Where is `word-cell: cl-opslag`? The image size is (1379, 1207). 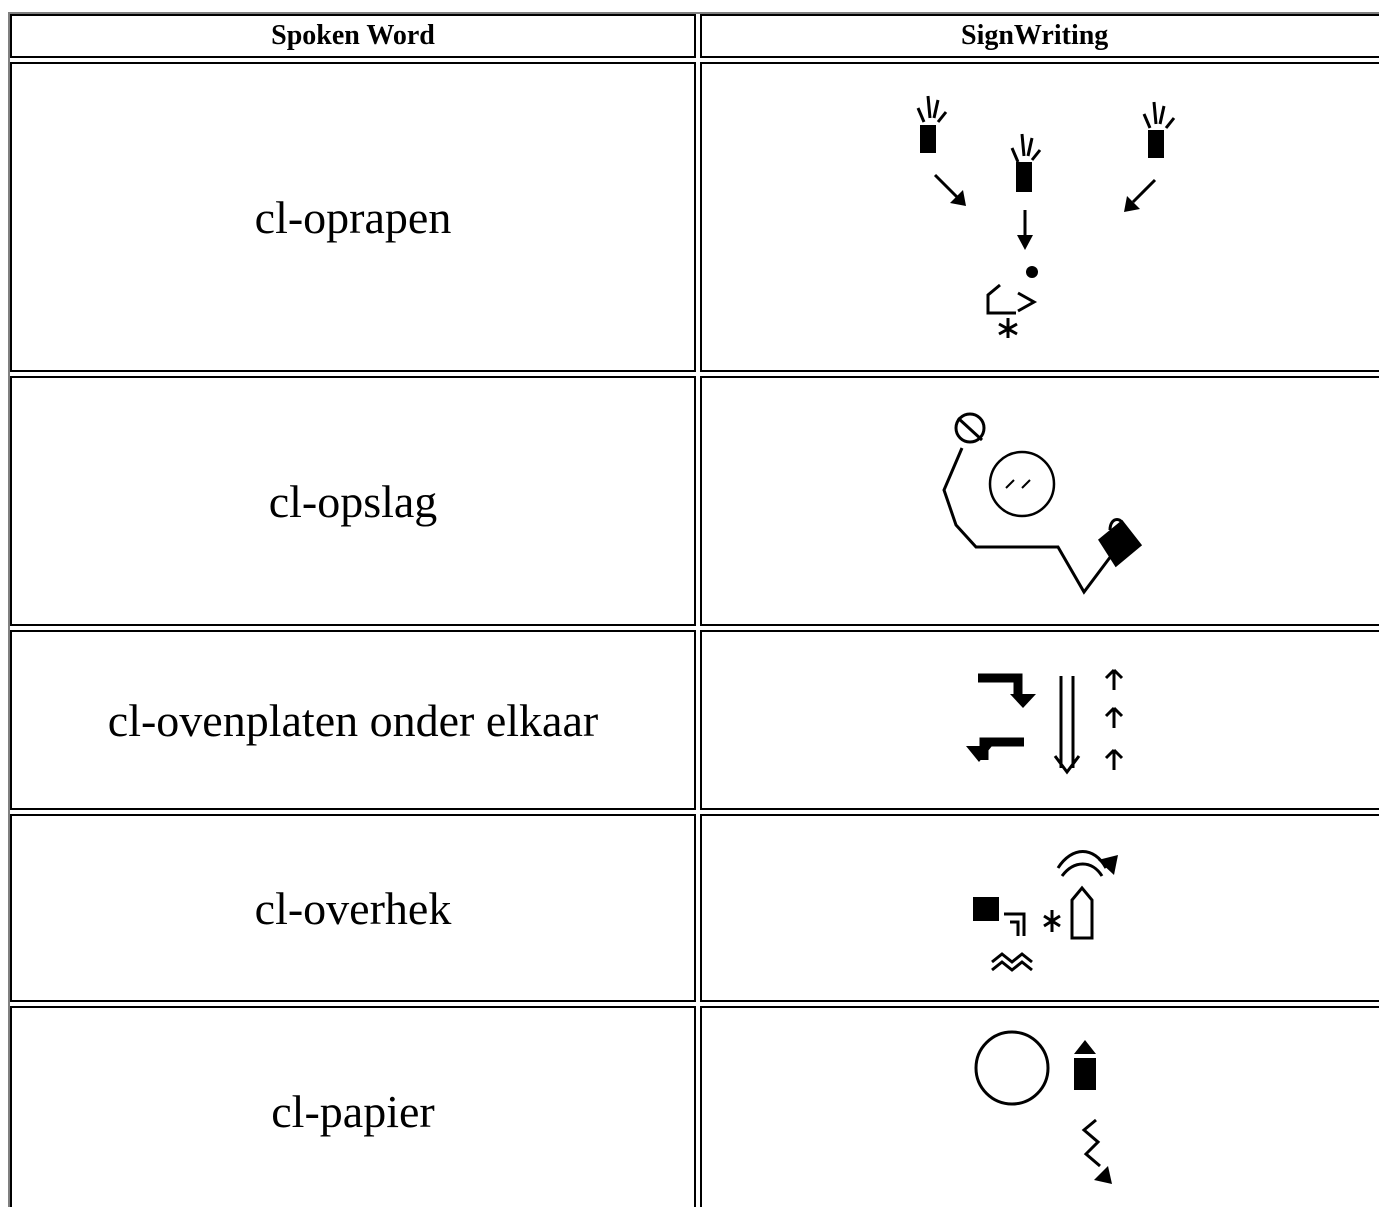
word-cell: cl-opslag is located at coordinates (353, 501).